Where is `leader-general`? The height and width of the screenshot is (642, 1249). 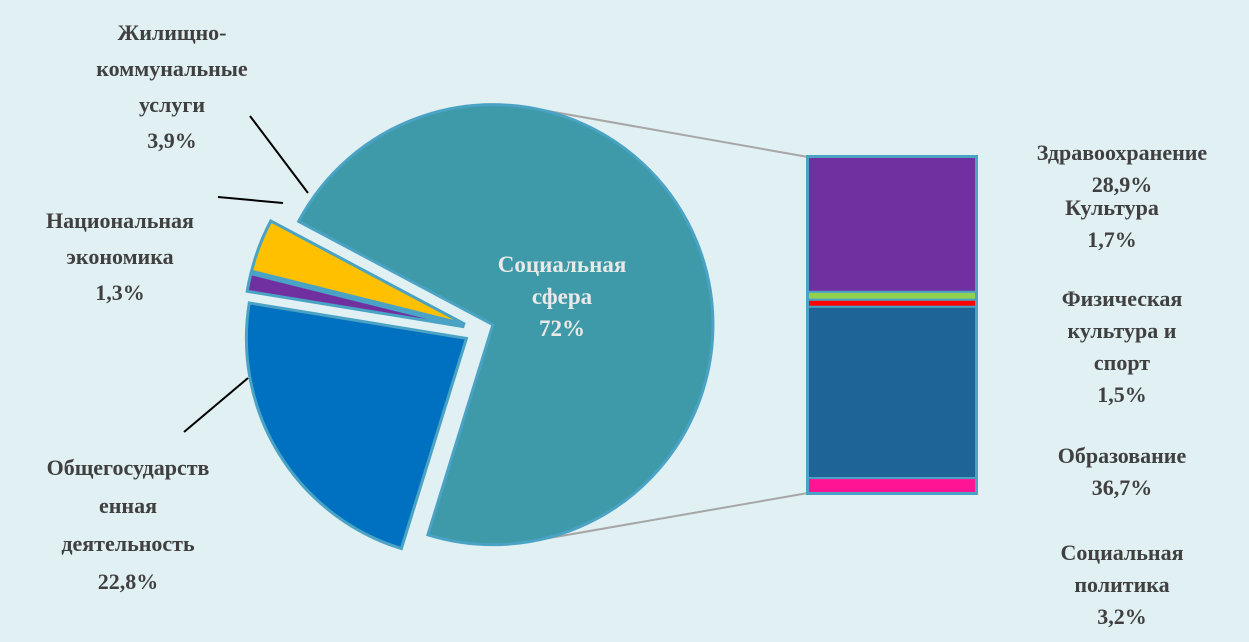 leader-general is located at coordinates (216, 405).